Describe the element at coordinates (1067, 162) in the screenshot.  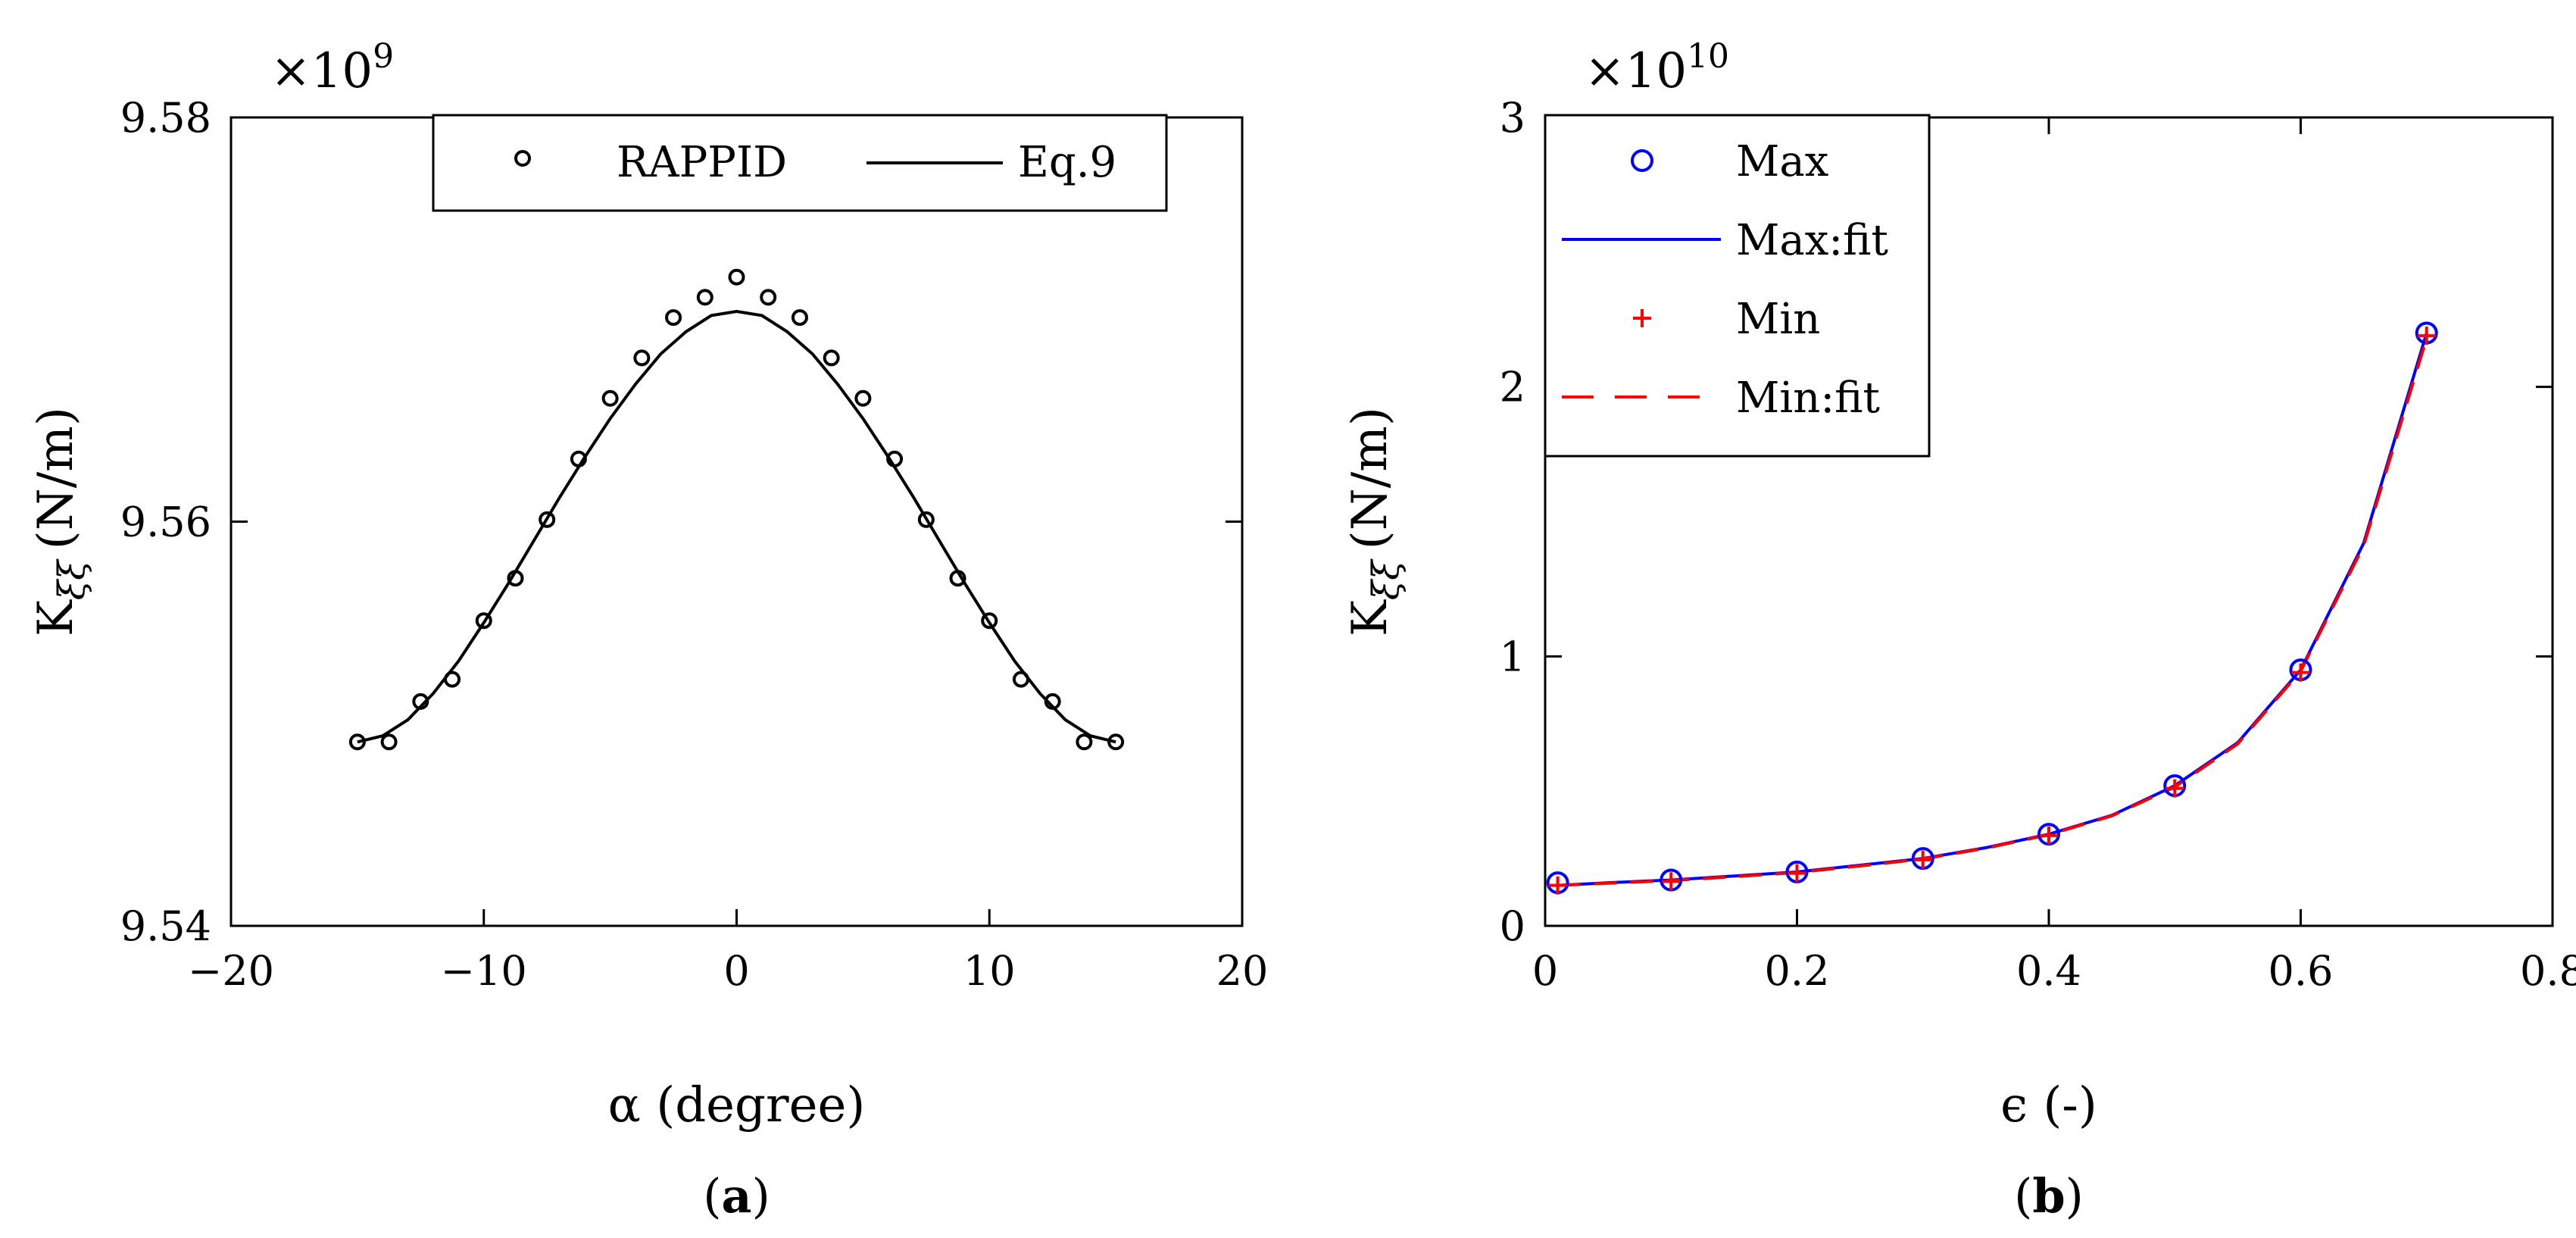
I see `legend-label-eq9: Eq.9` at that location.